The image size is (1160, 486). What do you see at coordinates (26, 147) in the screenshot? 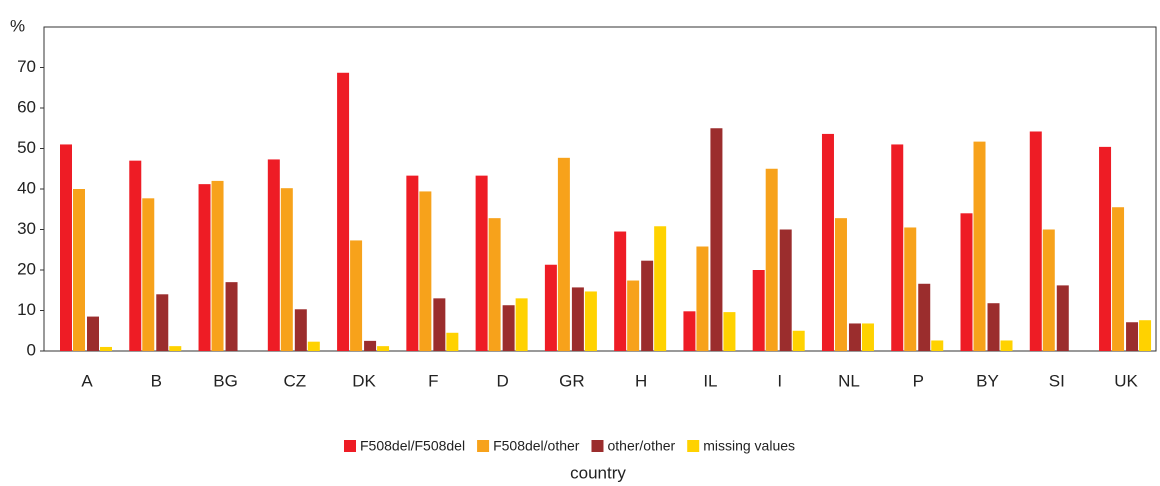
I see `y-tick-label: 50` at bounding box center [26, 147].